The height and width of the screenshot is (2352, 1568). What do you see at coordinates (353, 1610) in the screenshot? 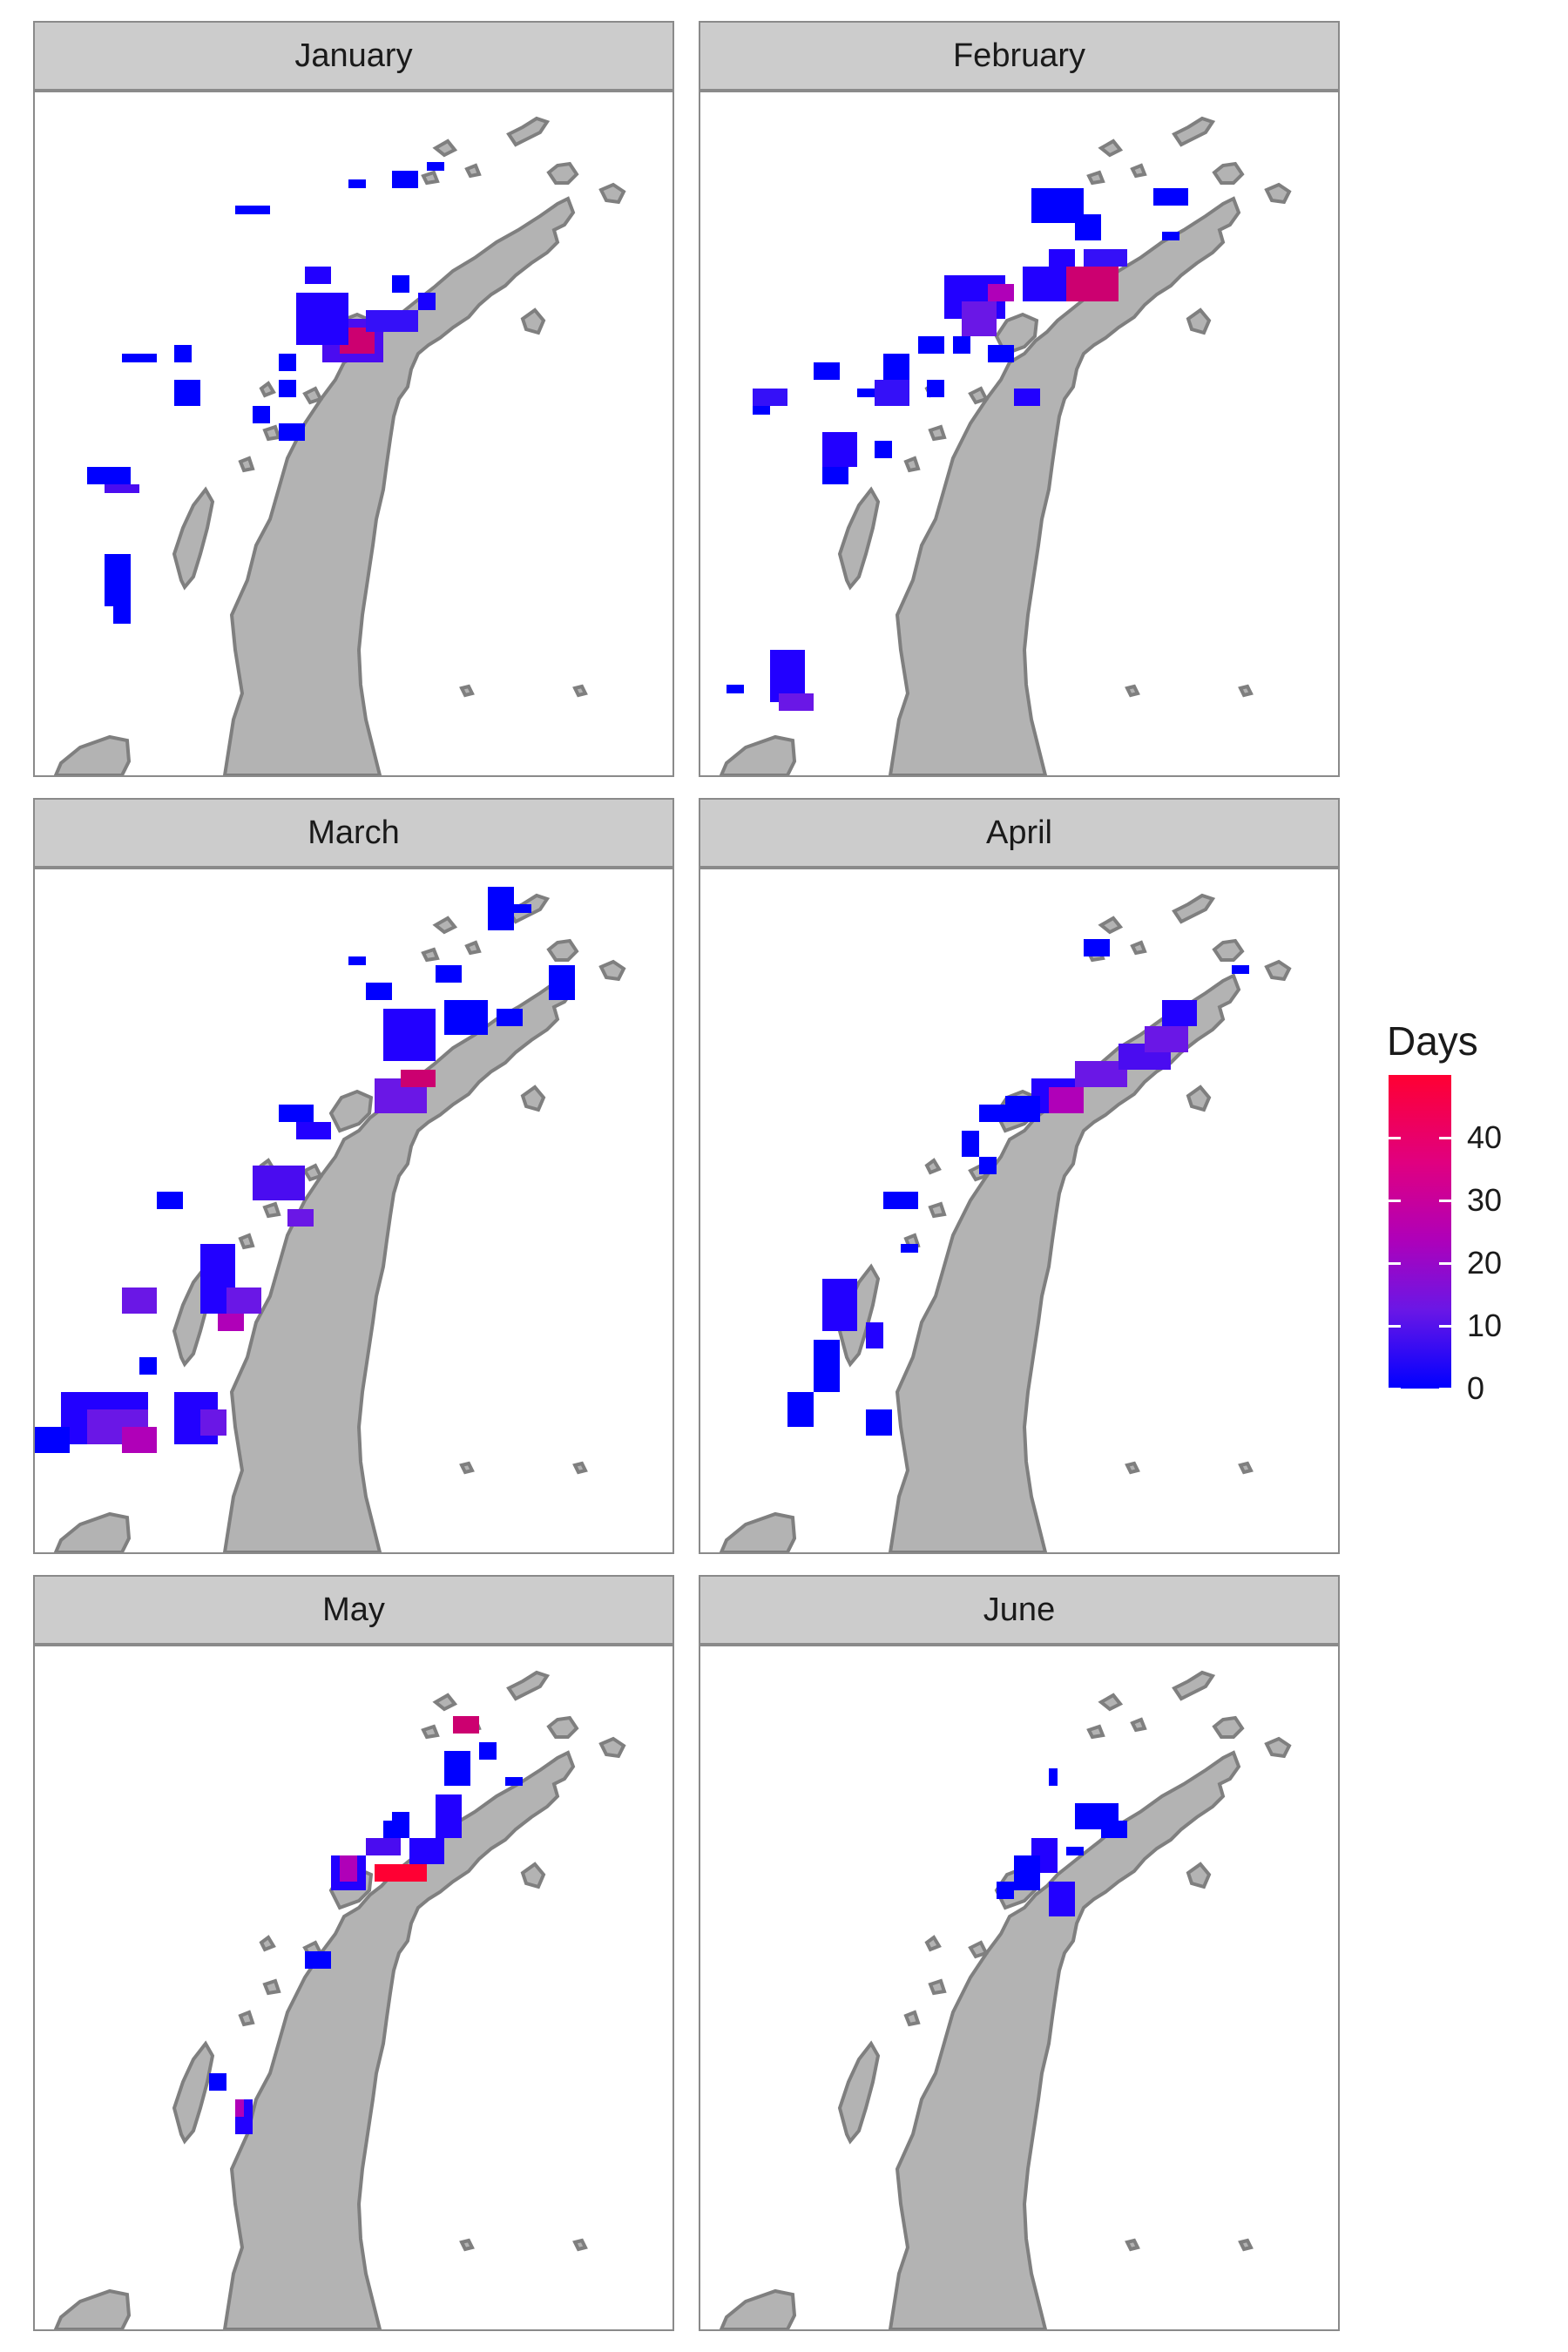
I see `facet-strip-label: May` at bounding box center [353, 1610].